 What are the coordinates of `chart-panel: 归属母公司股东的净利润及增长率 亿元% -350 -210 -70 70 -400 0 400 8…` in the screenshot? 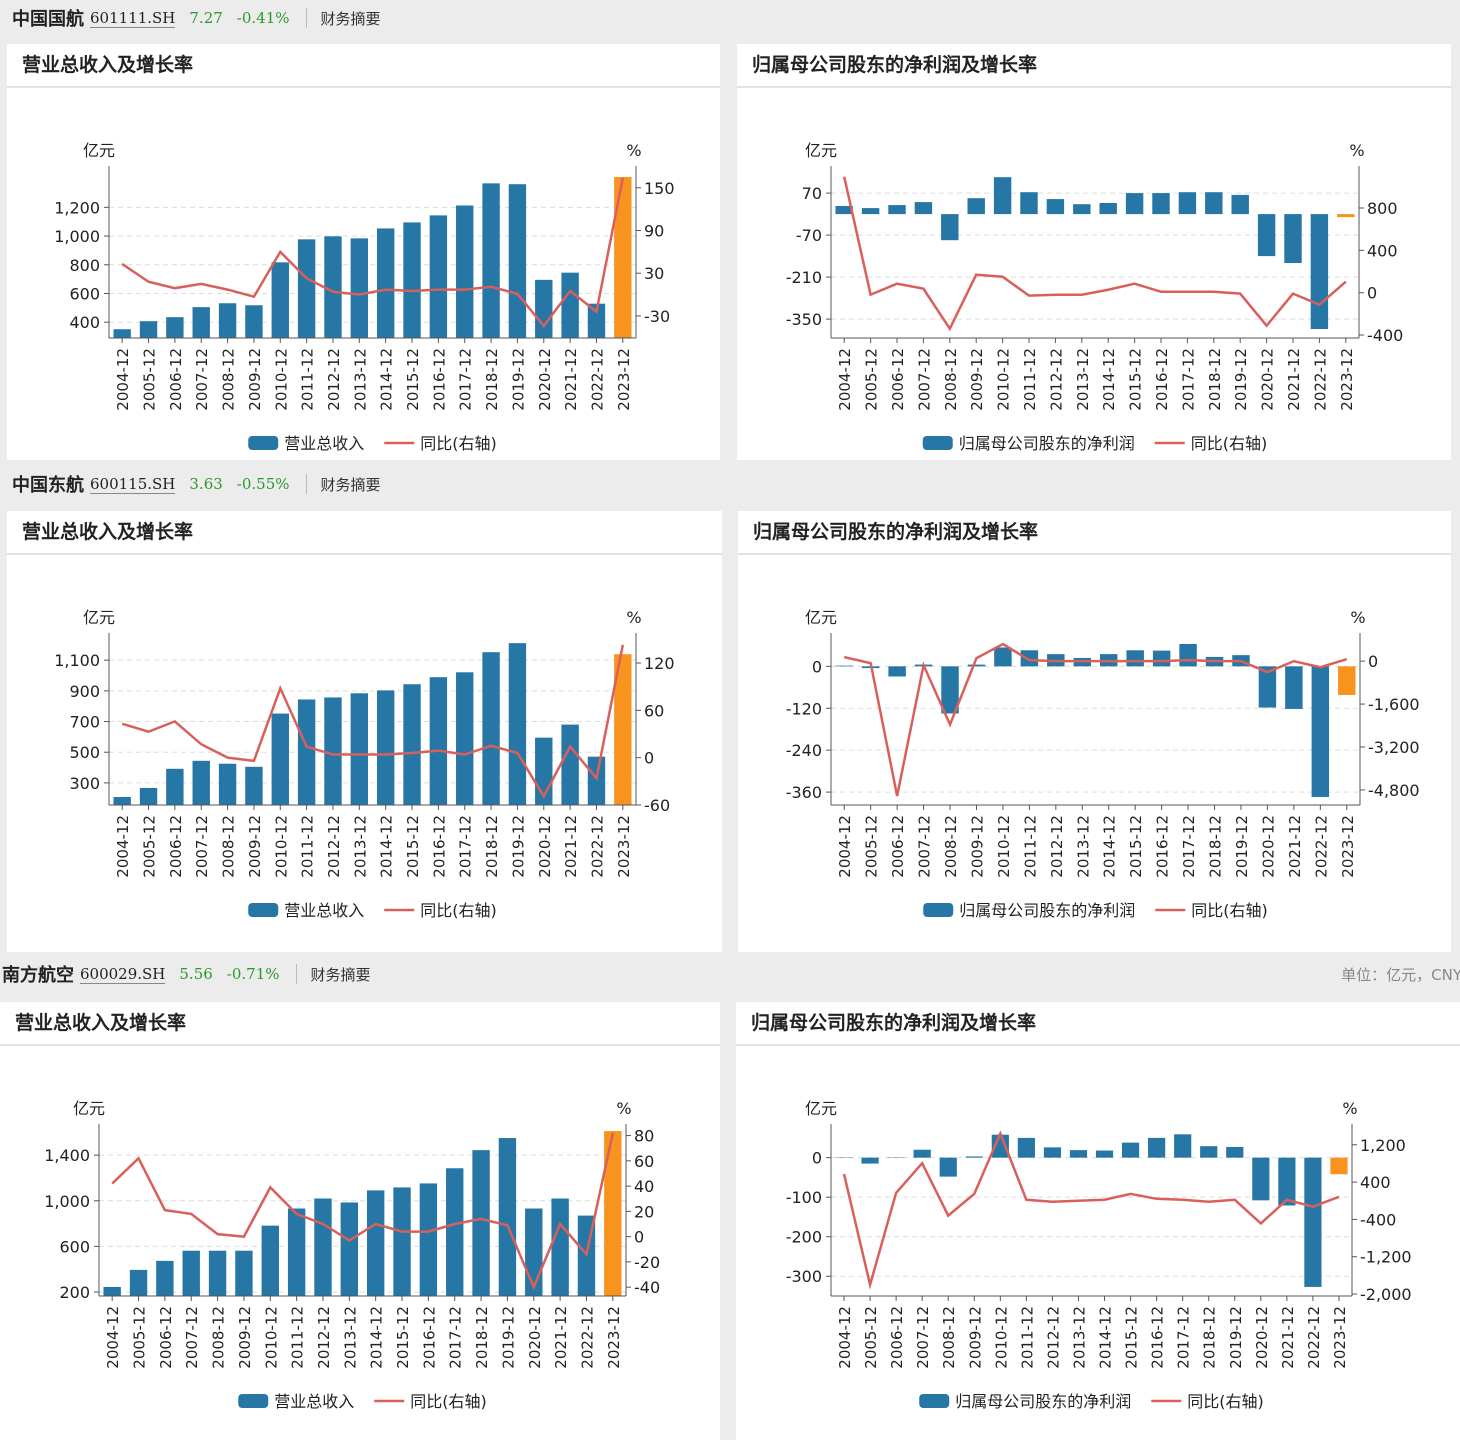 It's located at (1094, 252).